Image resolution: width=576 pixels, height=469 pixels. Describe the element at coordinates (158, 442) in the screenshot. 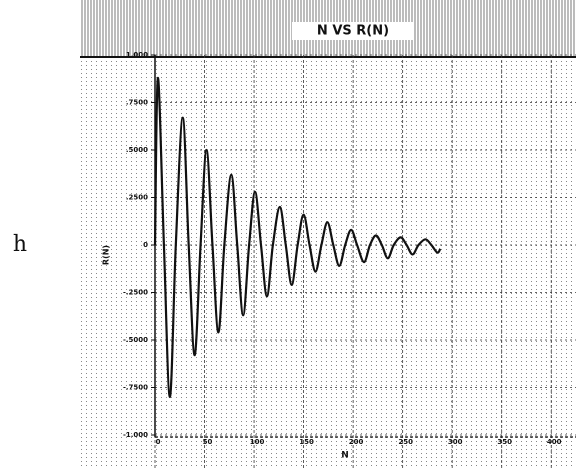

I see `x-tick-label: 0` at that location.